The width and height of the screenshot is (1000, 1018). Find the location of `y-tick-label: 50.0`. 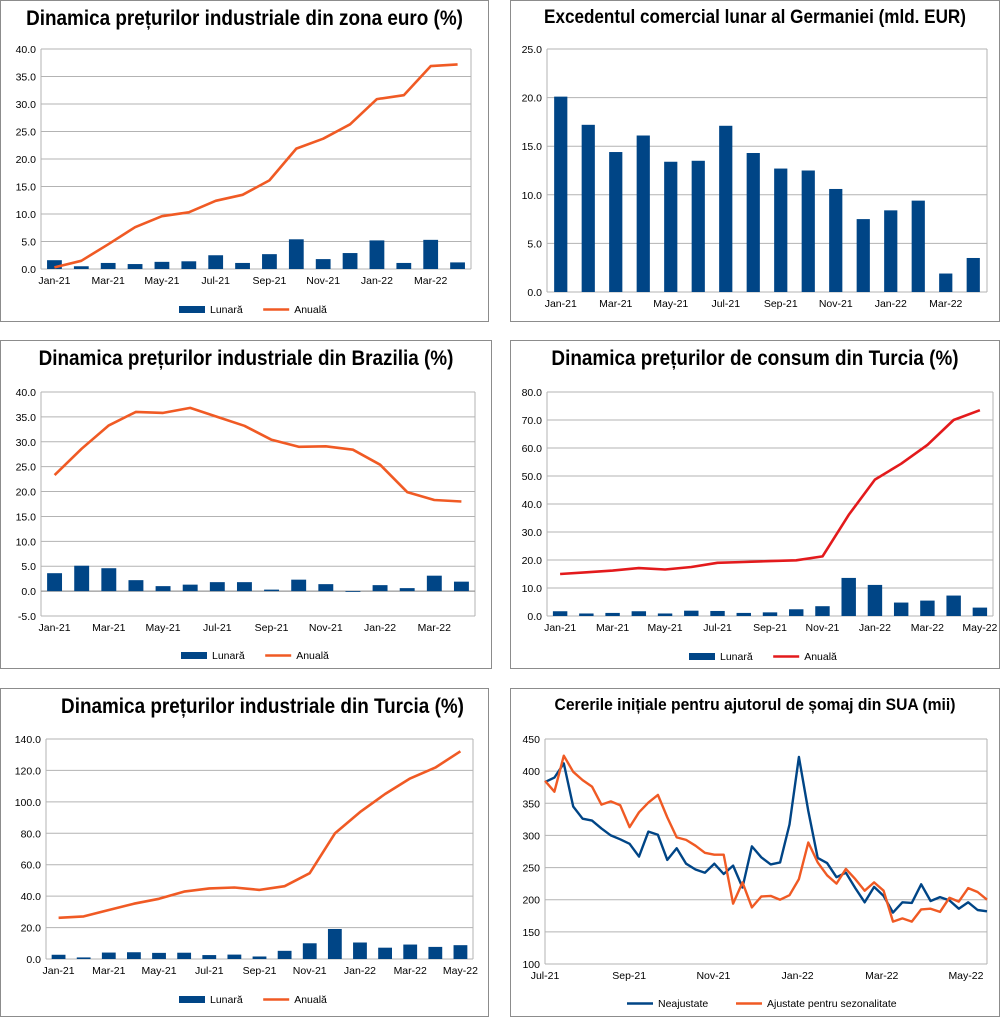

y-tick-label: 50.0 is located at coordinates (532, 477).